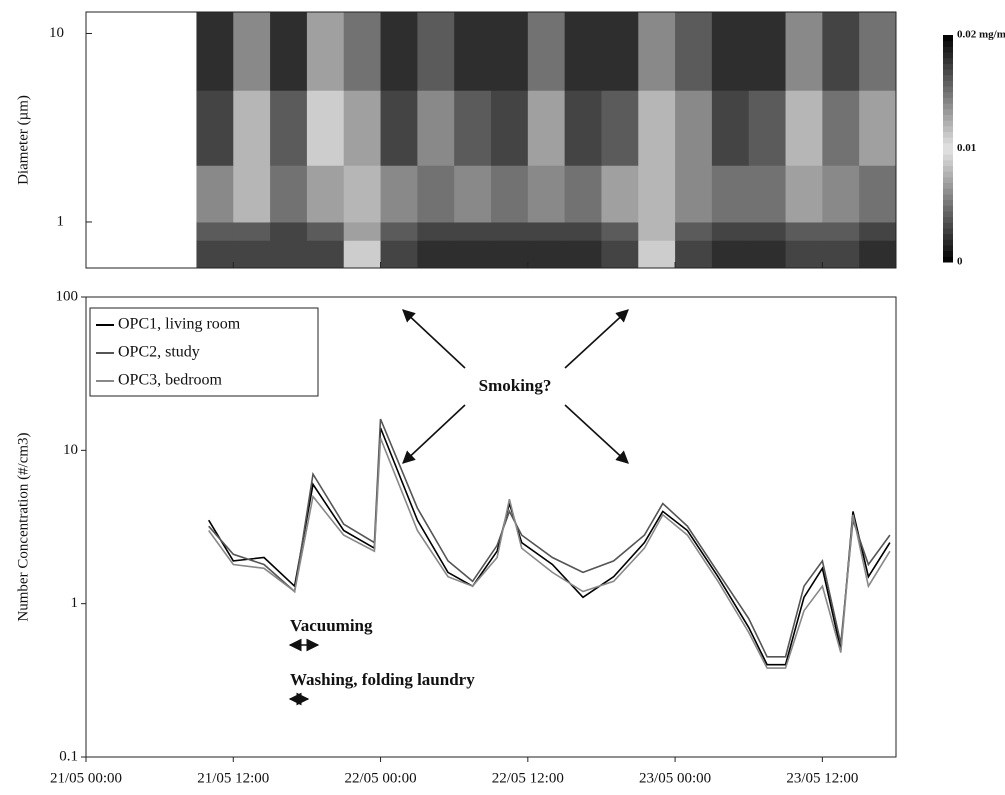 This screenshot has width=1005, height=795. I want to click on y-tick-label: 100, so click(67, 296).